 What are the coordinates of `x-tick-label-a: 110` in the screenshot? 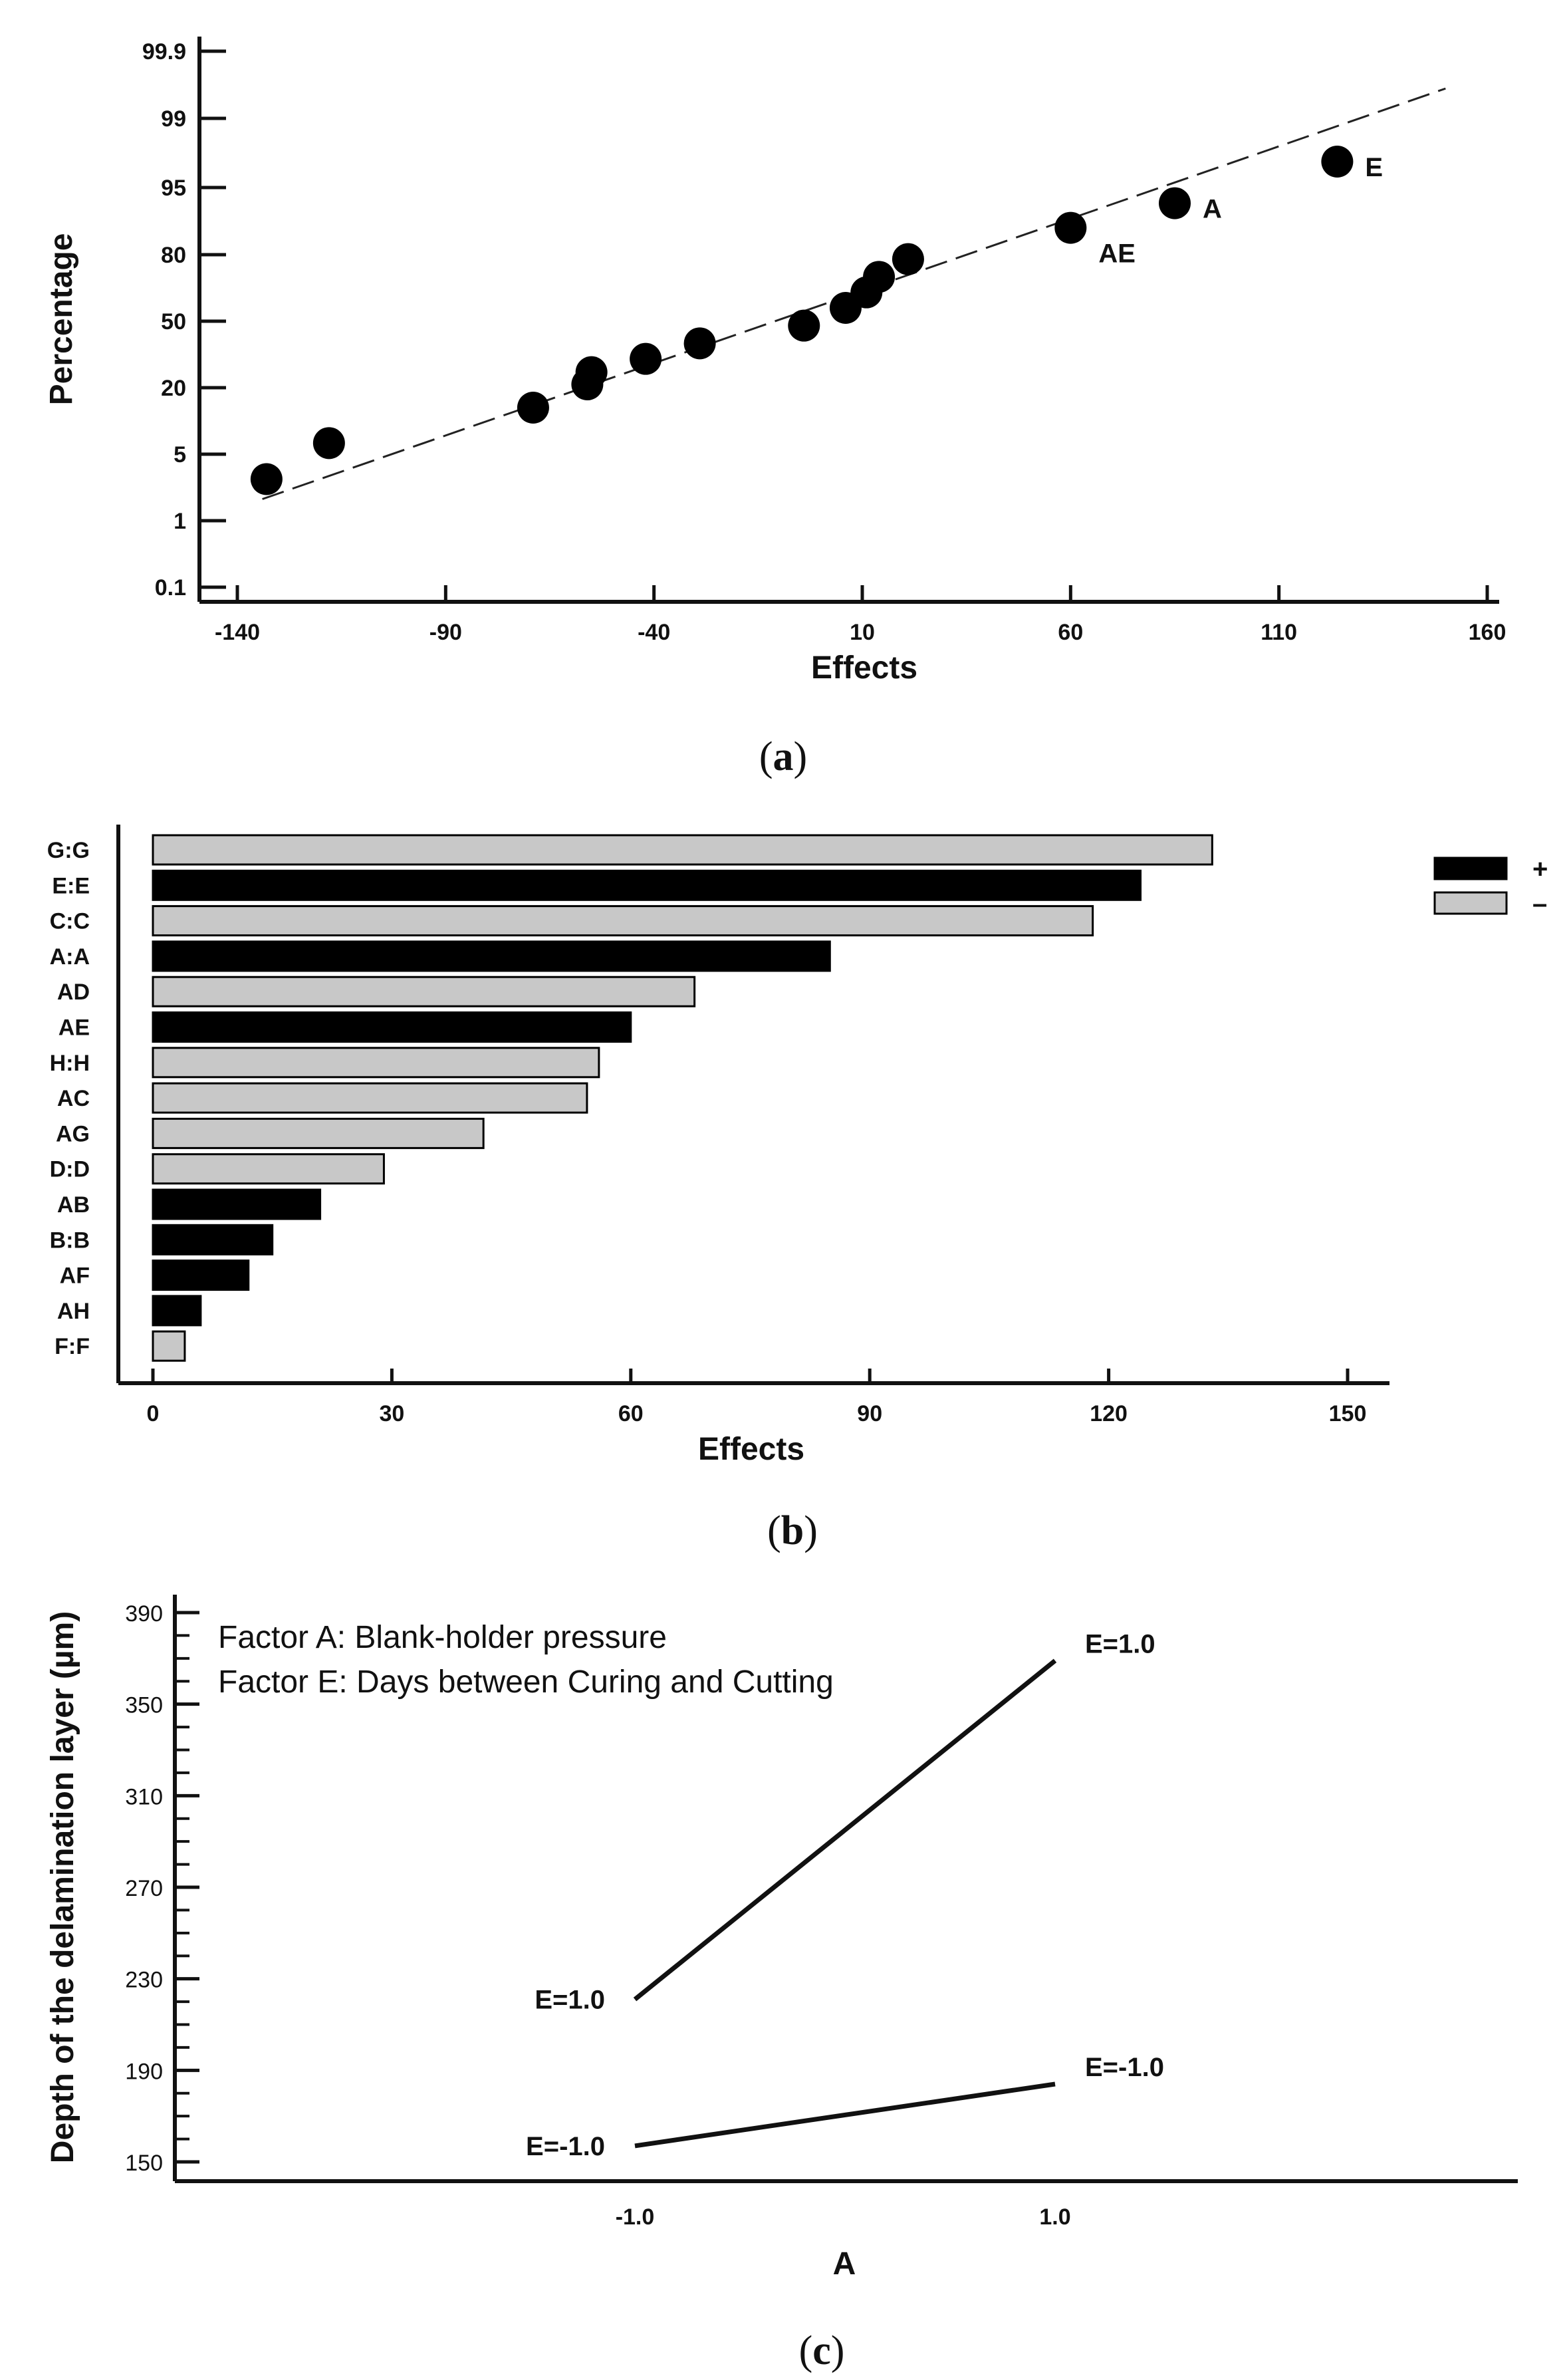 It's located at (1279, 632).